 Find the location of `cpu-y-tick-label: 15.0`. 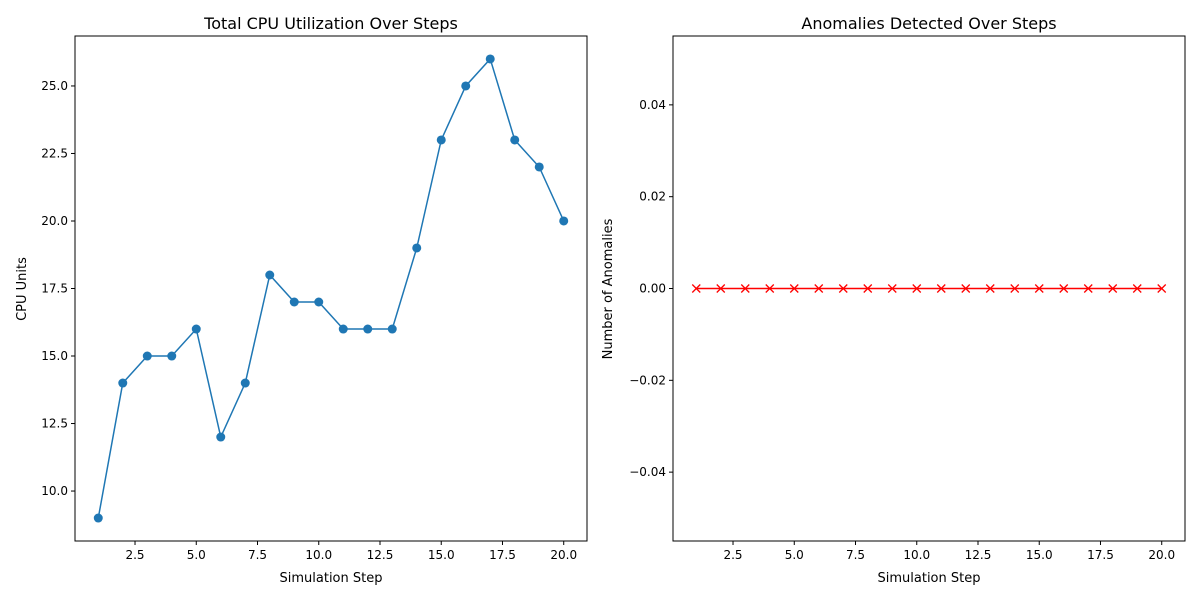

cpu-y-tick-label: 15.0 is located at coordinates (54, 356).